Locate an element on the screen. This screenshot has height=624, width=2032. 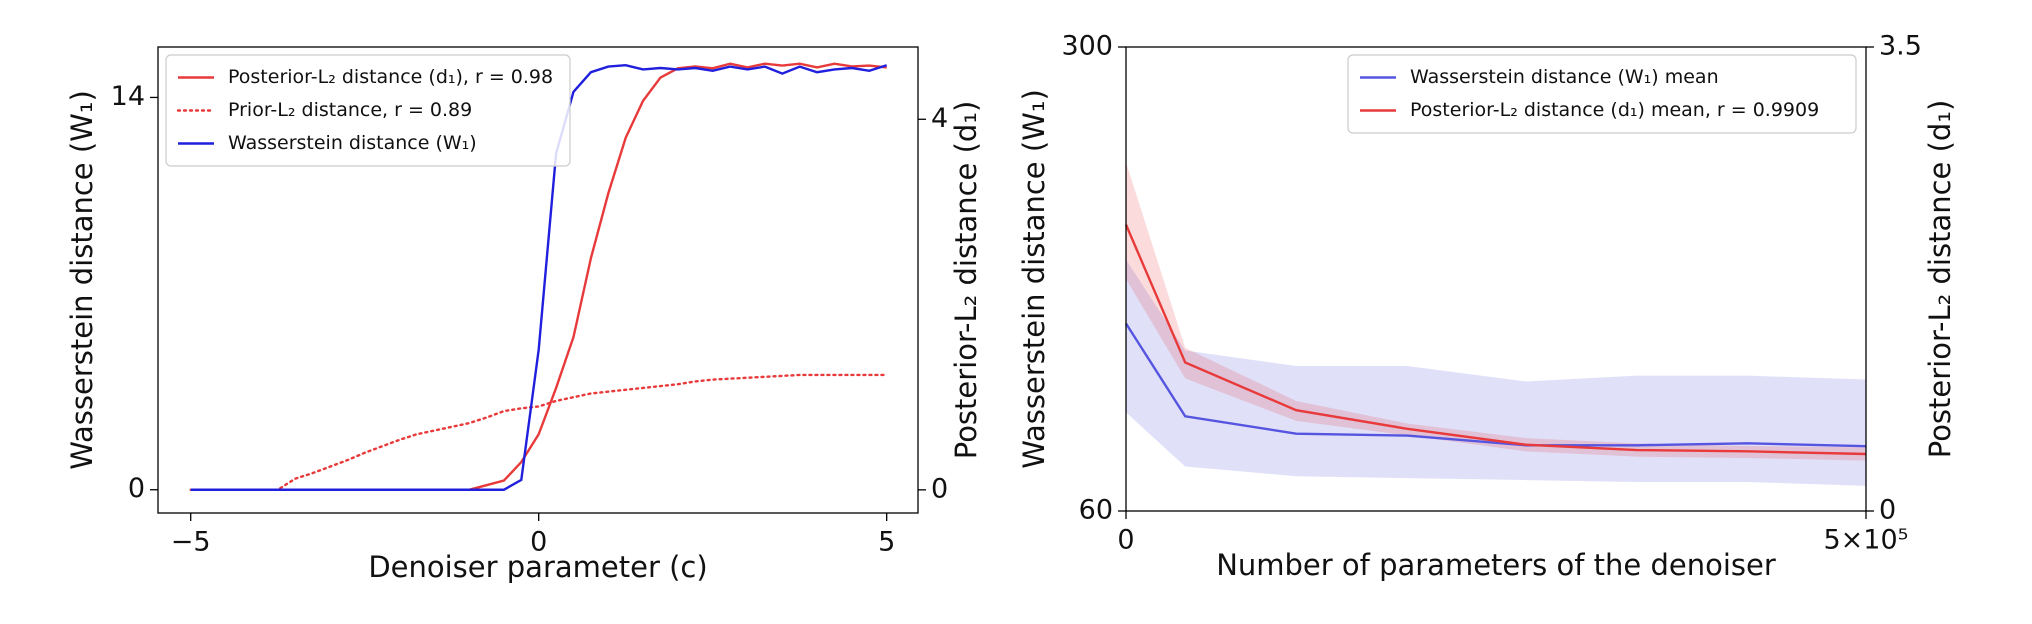
legend-label: Wasserstein distance (W₁) mean is located at coordinates (1564, 77).